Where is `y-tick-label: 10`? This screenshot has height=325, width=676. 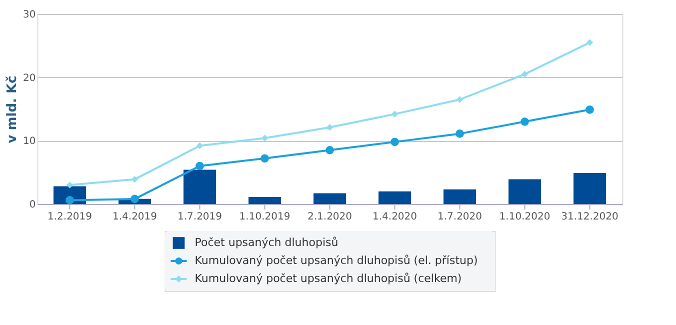
y-tick-label: 10 is located at coordinates (29, 142).